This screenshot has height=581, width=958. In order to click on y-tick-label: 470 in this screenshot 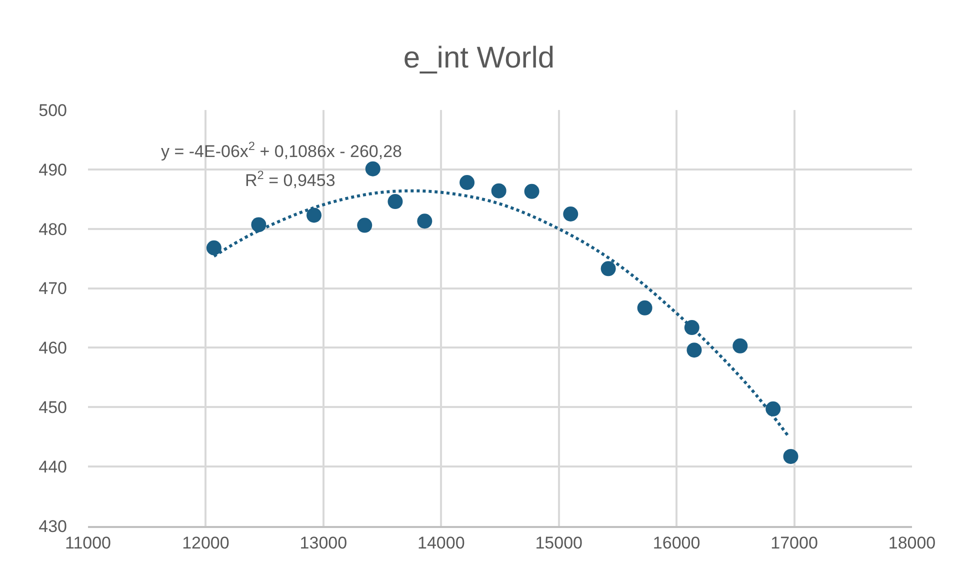, I will do `click(52, 288)`.